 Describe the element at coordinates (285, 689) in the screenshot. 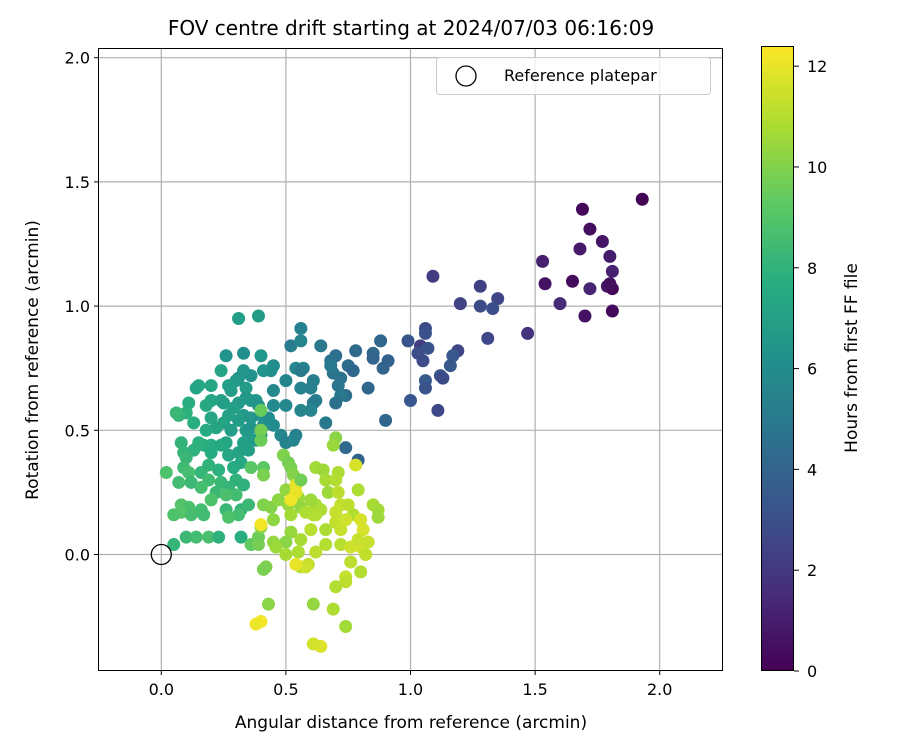

I see `x-tick-label: 0.5` at that location.